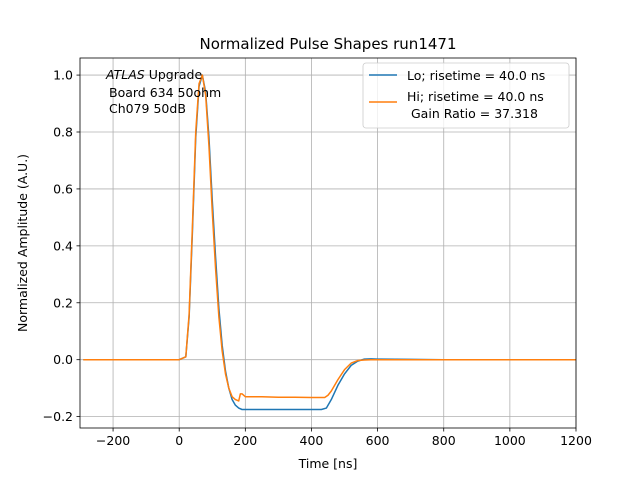 The width and height of the screenshot is (640, 480). I want to click on atlas-label: ATLAS, so click(125, 74).